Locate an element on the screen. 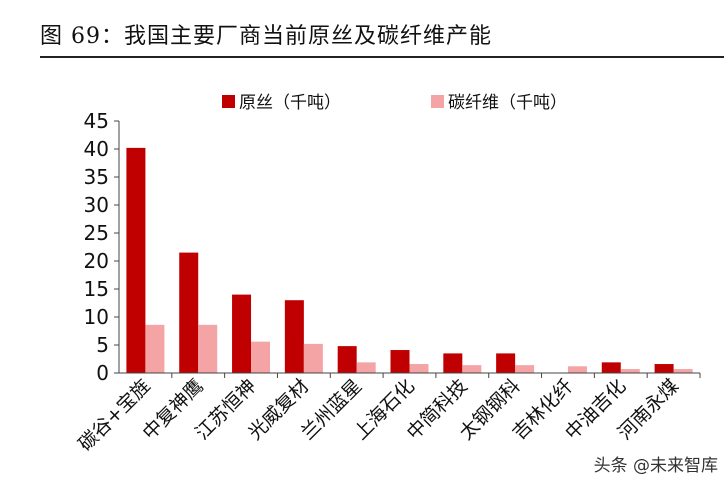 This screenshot has height=492, width=724. figure-title: 图 69：我国主要厂商当前原丝及碳纤维产能 is located at coordinates (266, 36).